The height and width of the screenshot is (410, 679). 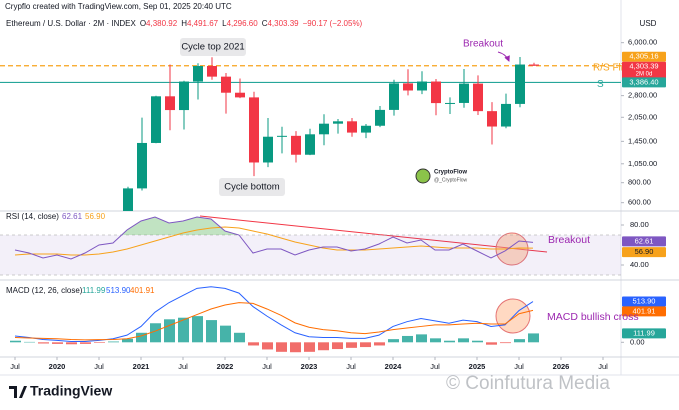 What do you see at coordinates (423, 176) in the screenshot?
I see `badge-icon` at bounding box center [423, 176].